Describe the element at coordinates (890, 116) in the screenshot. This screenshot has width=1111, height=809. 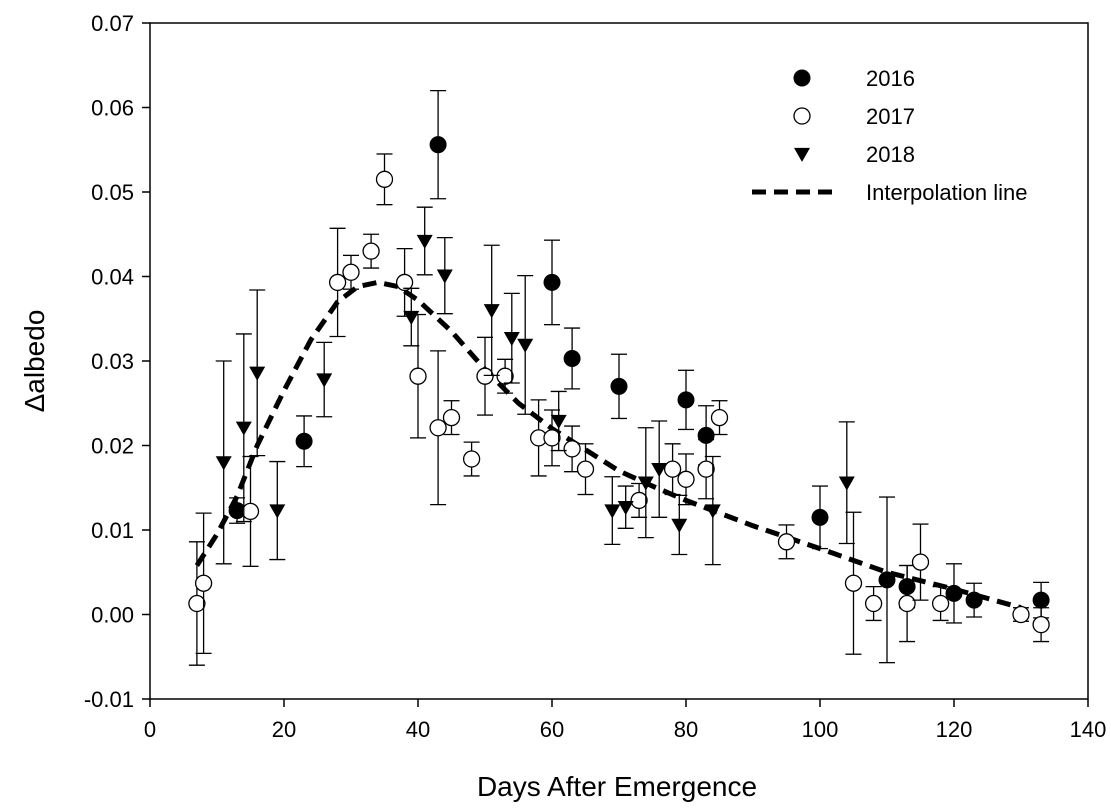
I see `legend-label: 2017` at that location.